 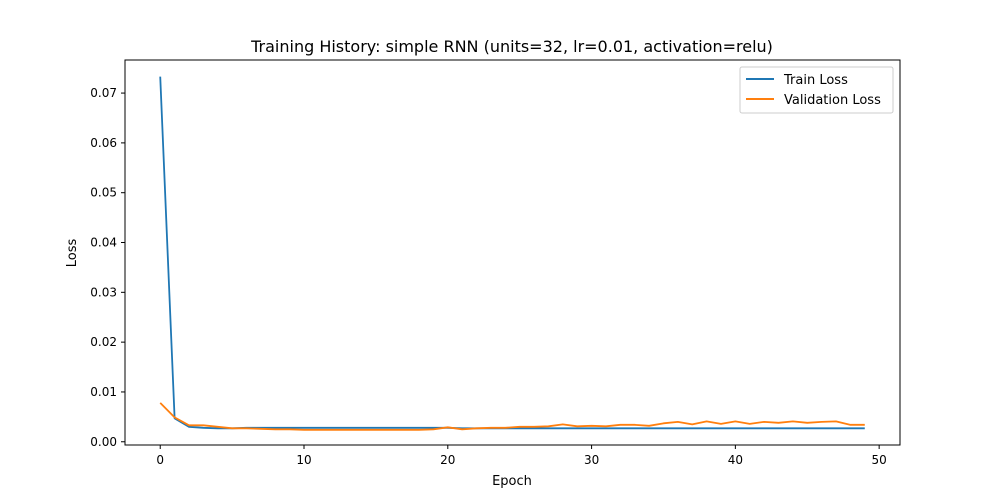 What do you see at coordinates (107, 267) in the screenshot?
I see `y-axis-ticks: 0.00 0.01 0.02 0.03 0.04 0.05 0.06 0.07` at bounding box center [107, 267].